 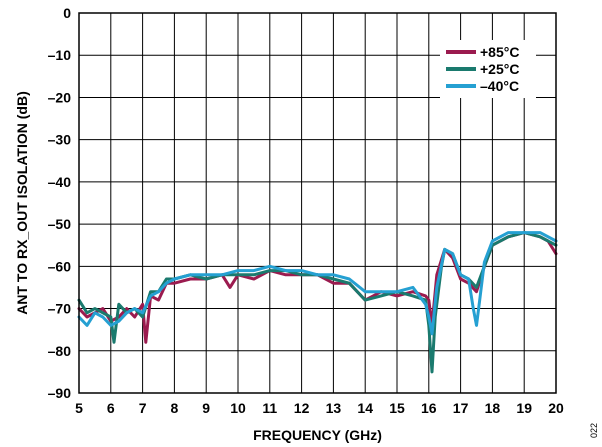 I want to click on x-tick-label: 14, so click(x=365, y=408).